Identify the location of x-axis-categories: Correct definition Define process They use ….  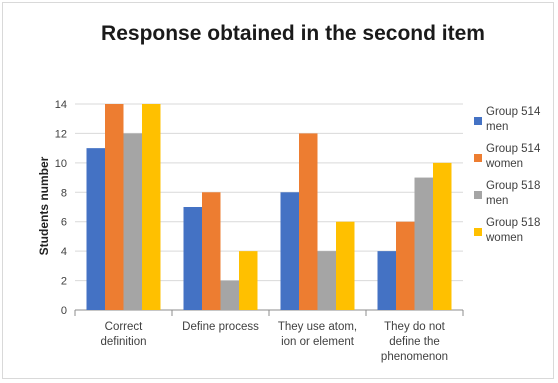
(274, 342).